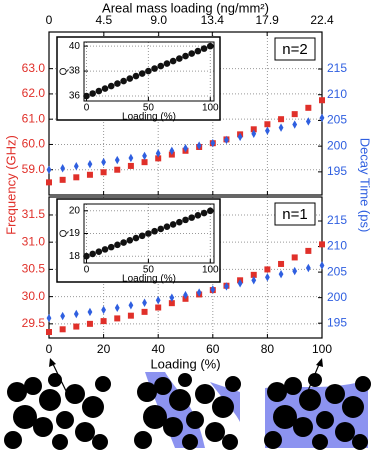  I want to click on y-tick-label: 30.0, so click(34, 296).